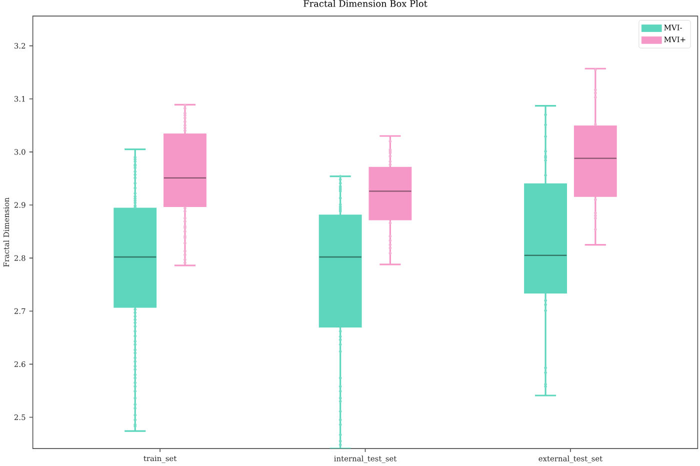 The height and width of the screenshot is (466, 700). I want to click on chart-title: Fractal Dimension Box Plot, so click(366, 3).